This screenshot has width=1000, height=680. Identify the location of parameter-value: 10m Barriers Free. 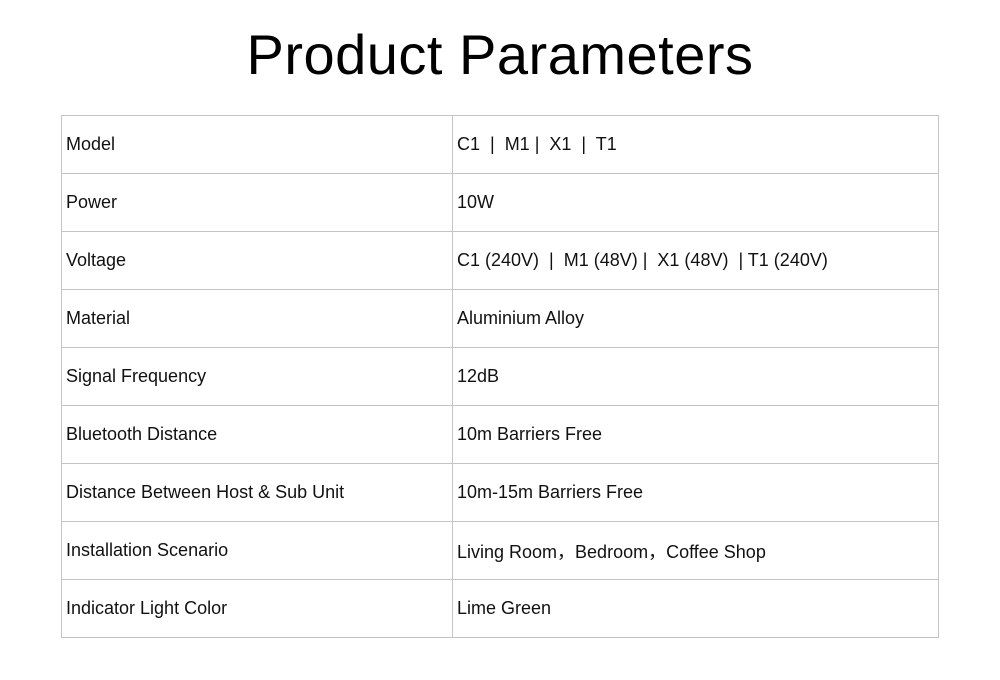
(695, 434).